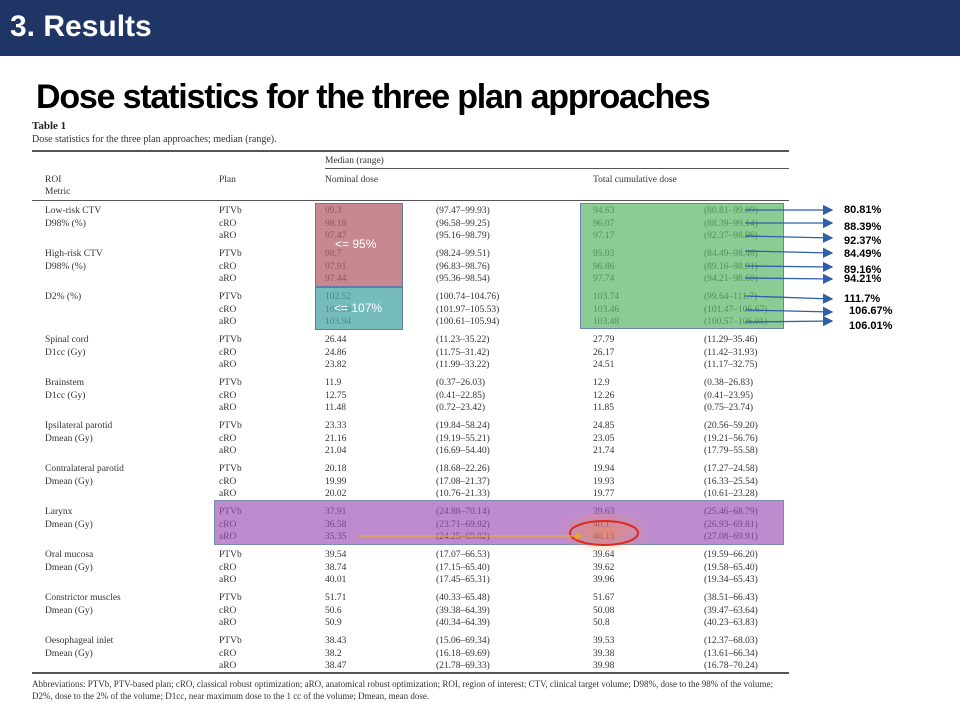 This screenshot has height=720, width=960. Describe the element at coordinates (601, 623) in the screenshot. I see `total-median: 50.8` at that location.